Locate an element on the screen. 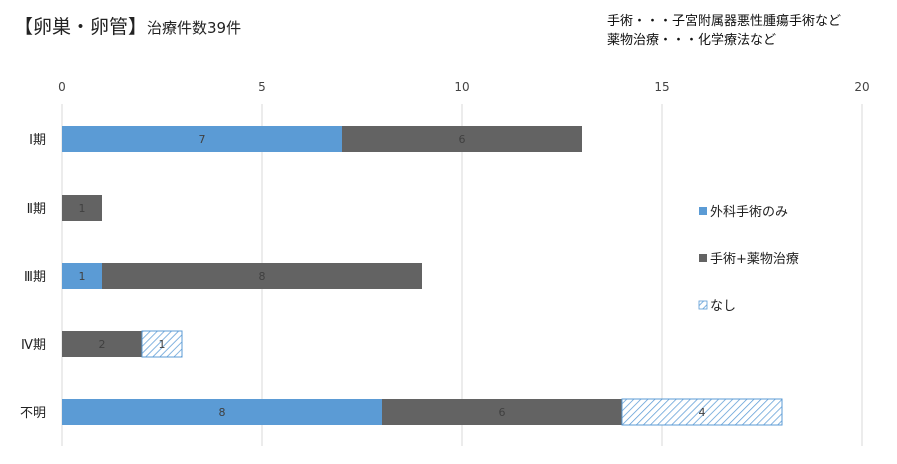  x-tick-label: 20 is located at coordinates (861, 87).